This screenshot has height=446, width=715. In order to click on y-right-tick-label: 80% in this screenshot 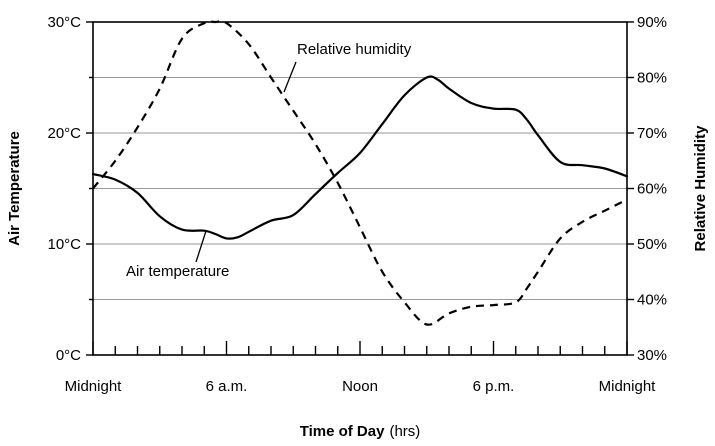, I will do `click(652, 78)`.